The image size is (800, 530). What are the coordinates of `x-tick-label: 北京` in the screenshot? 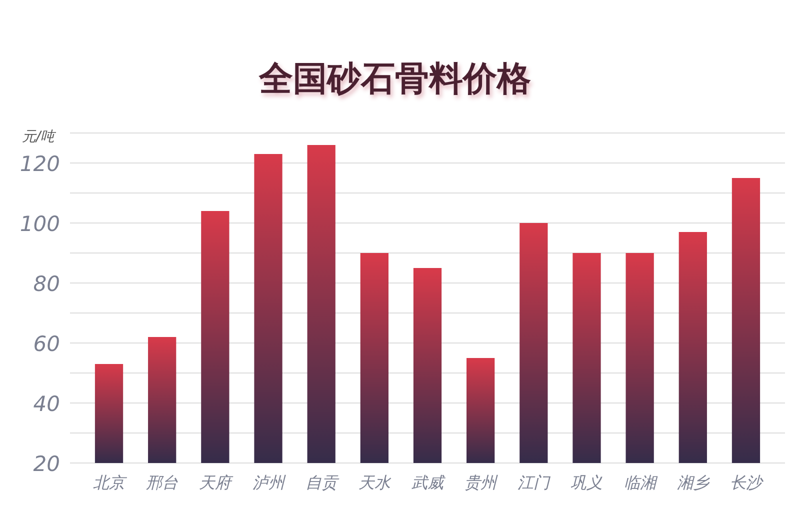 It's located at (110, 482).